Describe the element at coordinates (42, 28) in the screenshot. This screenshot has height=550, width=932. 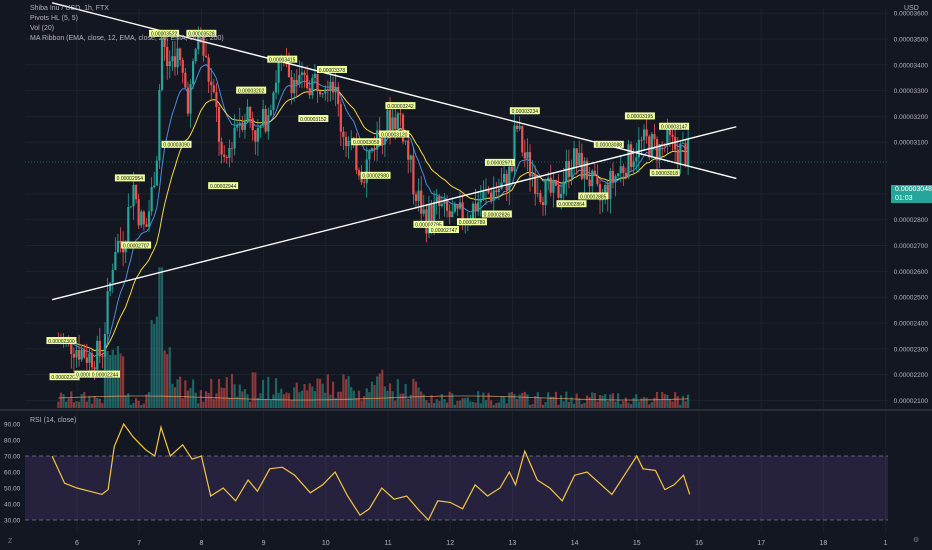
I see `indicator-volume: Vol (20)` at that location.